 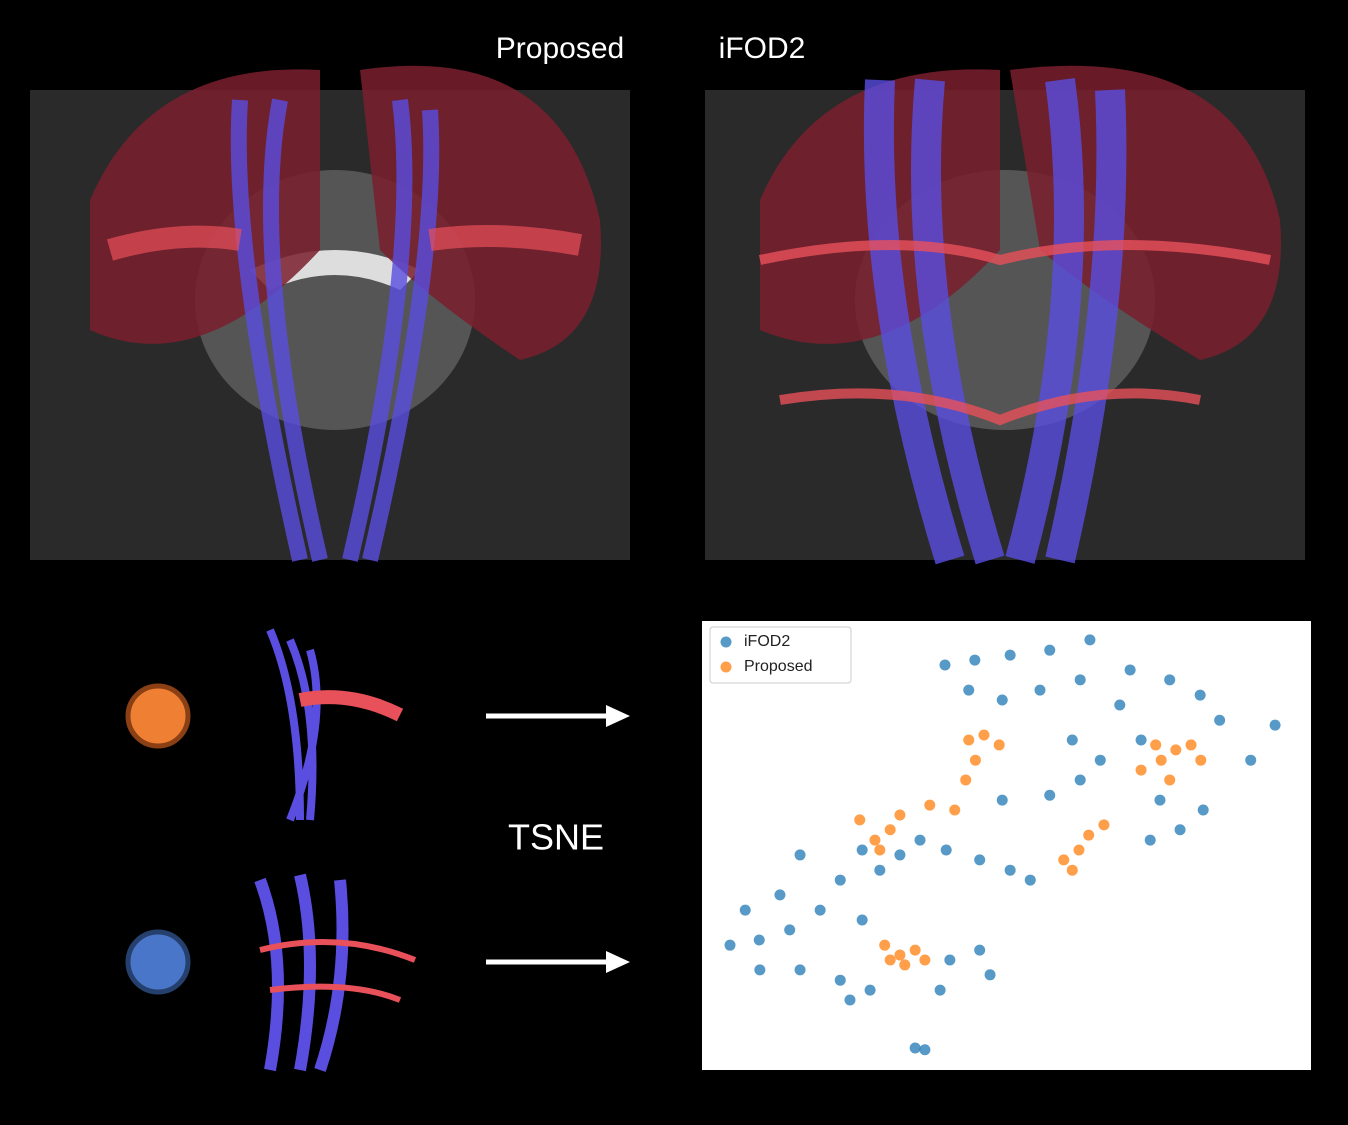 I want to click on legend-label: Proposed, so click(x=778, y=666).